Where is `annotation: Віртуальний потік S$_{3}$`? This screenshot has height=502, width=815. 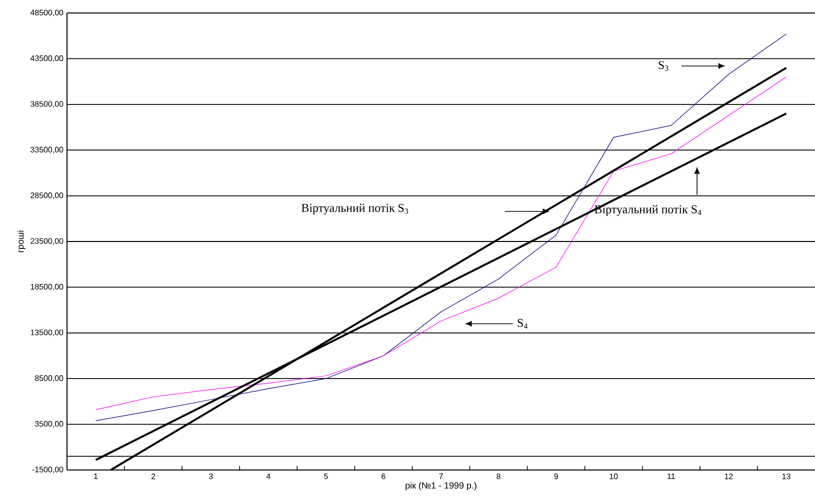
annotation: Віртуальний потік S$_{3}$ is located at coordinates (355, 209).